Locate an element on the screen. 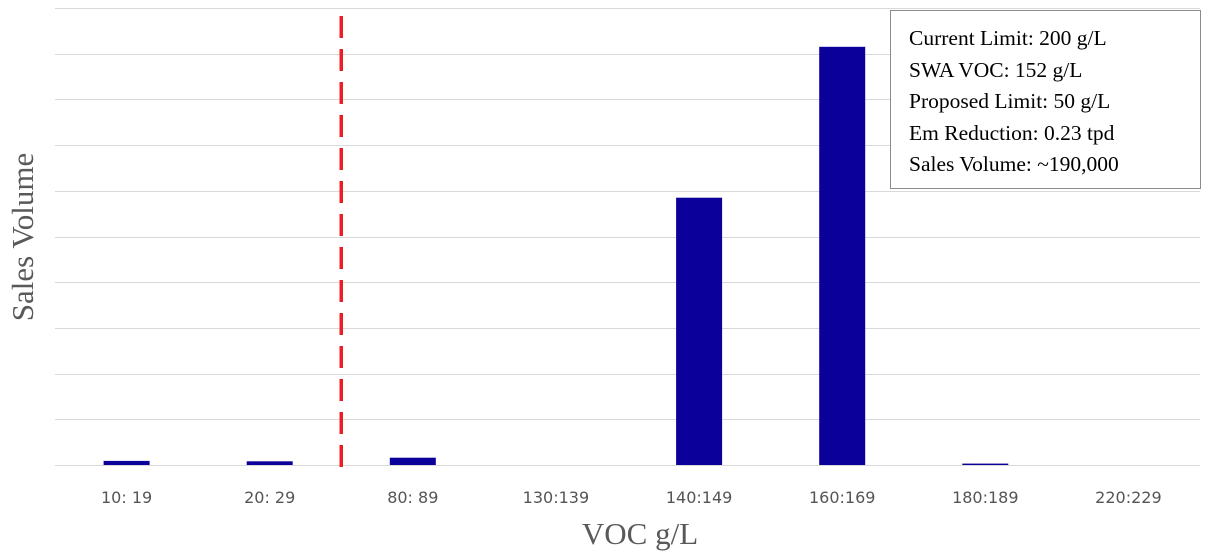 The height and width of the screenshot is (554, 1225). y-axis-title: Sales Volume is located at coordinates (22, 237).